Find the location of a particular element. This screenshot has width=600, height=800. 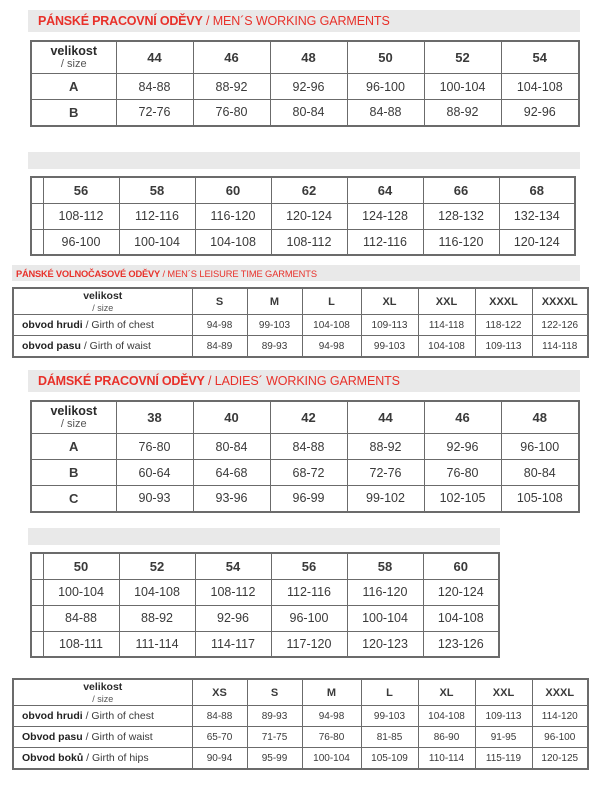

column-header: M is located at coordinates (331, 692).